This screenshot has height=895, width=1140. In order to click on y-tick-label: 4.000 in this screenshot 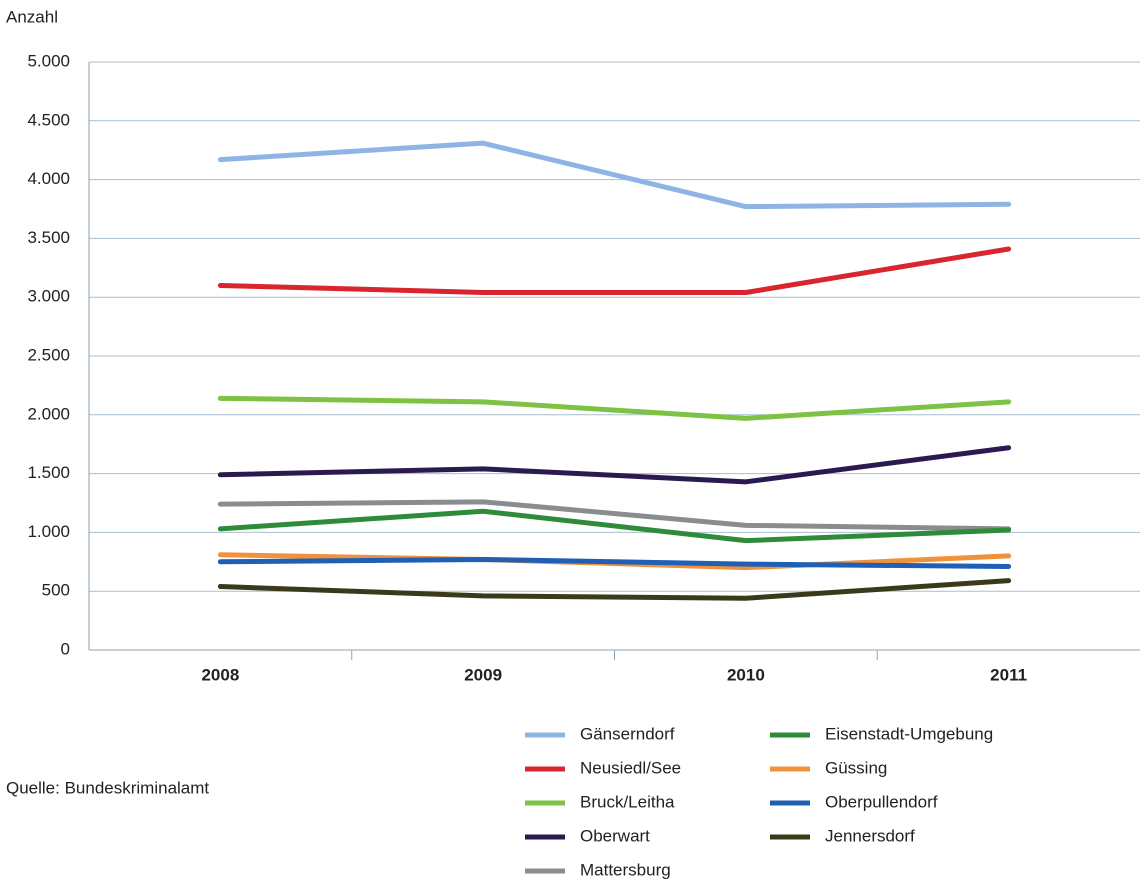, I will do `click(48, 178)`.